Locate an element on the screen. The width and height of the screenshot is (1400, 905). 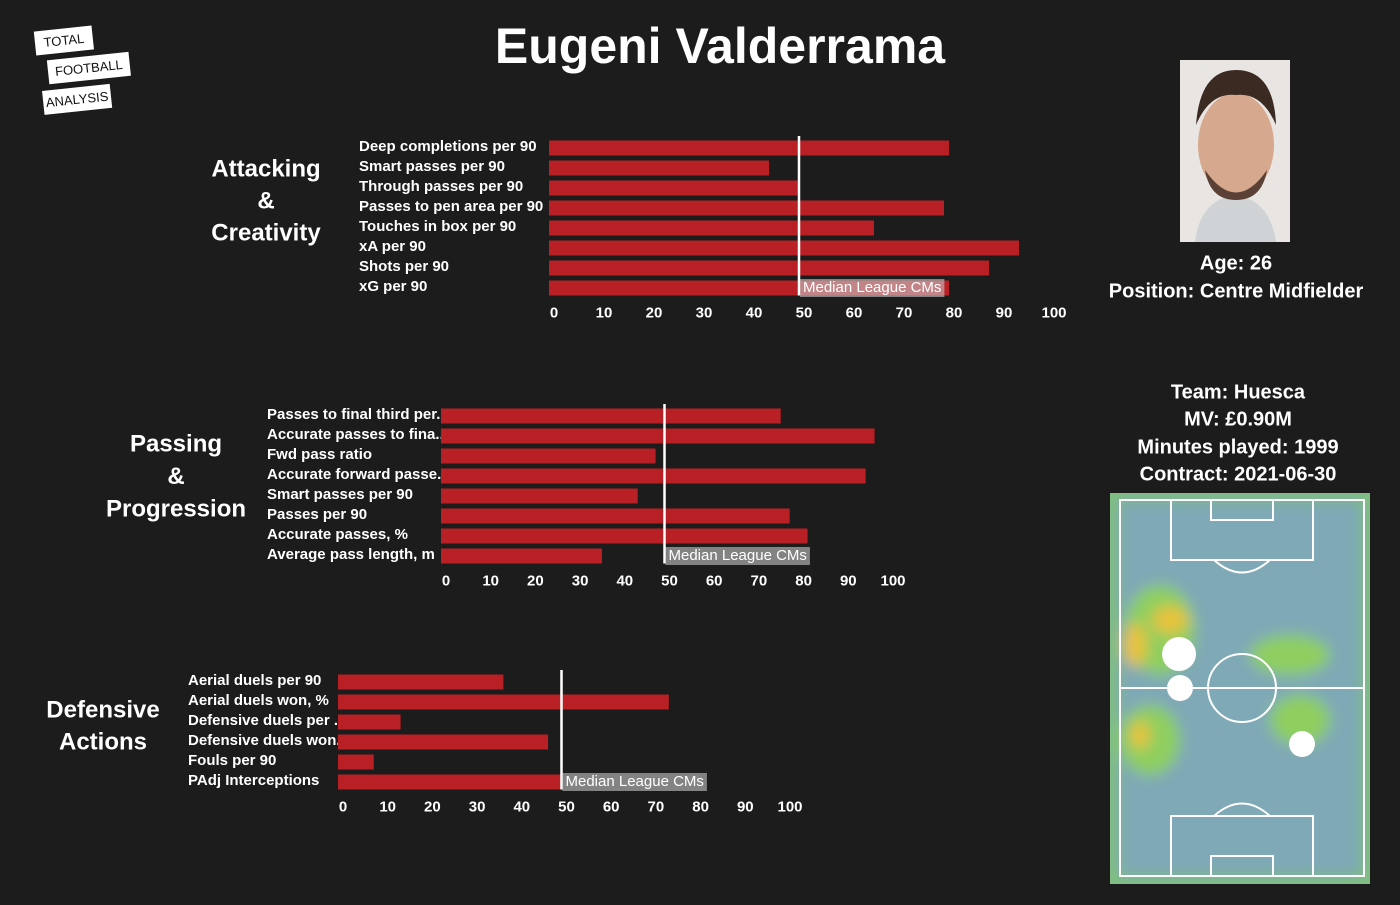
logo-text: FOOTBALL is located at coordinates (88, 68).